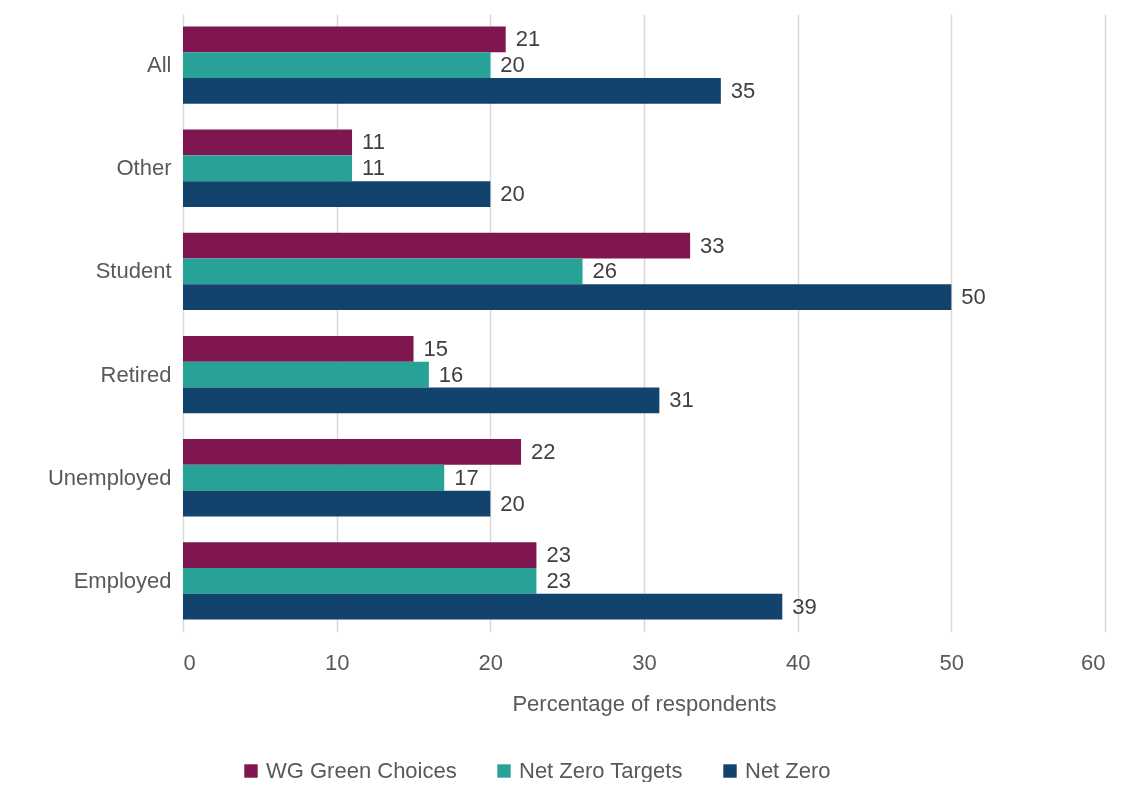 Image resolution: width=1127 pixels, height=787 pixels. What do you see at coordinates (952, 662) in the screenshot?
I see `x-tick-label: 50` at bounding box center [952, 662].